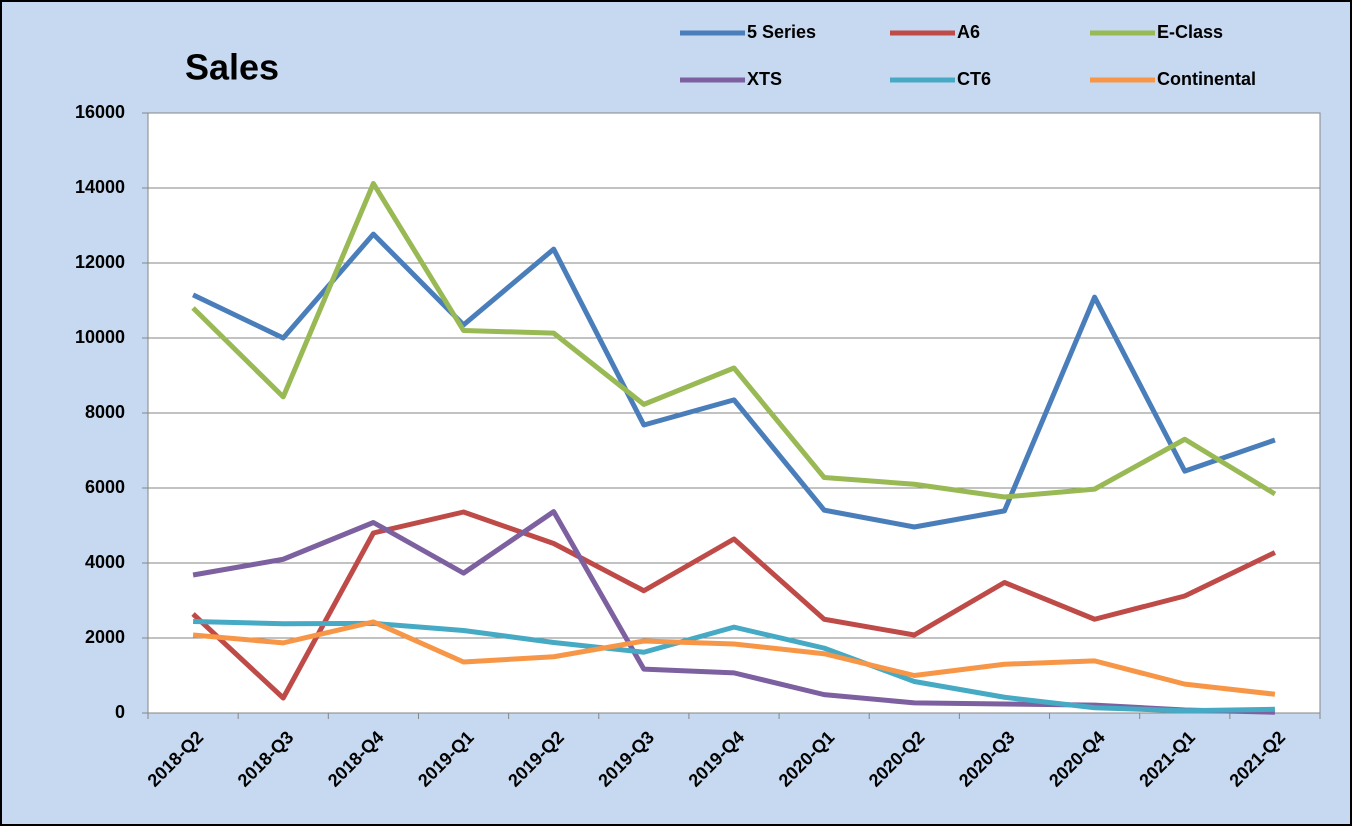 The width and height of the screenshot is (1361, 832). I want to click on y-tick-label: 14000, so click(100, 187).